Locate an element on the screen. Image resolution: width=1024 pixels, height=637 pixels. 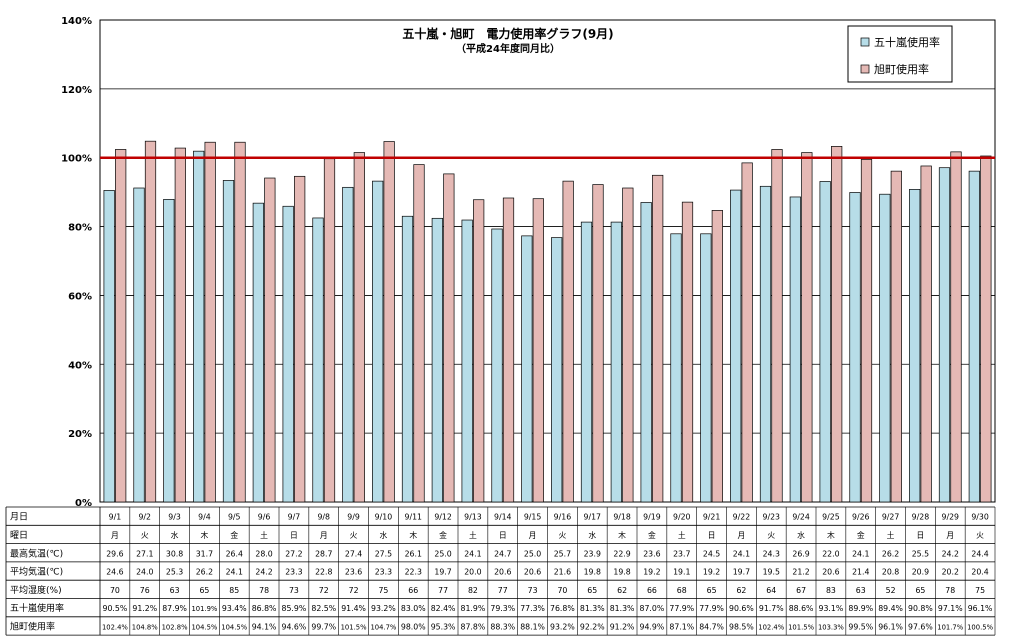
y-tick-label: 80% is located at coordinates (80, 228).